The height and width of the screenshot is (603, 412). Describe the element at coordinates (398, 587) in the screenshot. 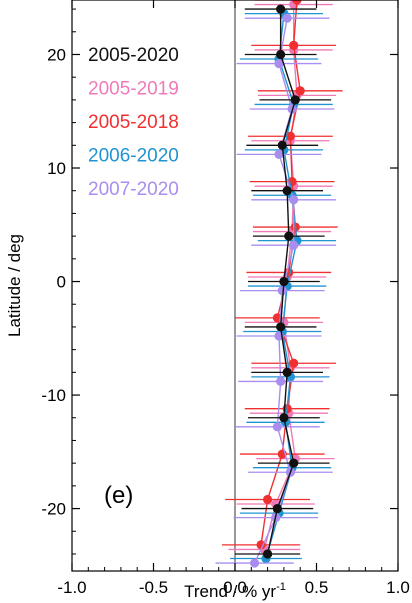

I see `x-tick-label: 1.0` at that location.